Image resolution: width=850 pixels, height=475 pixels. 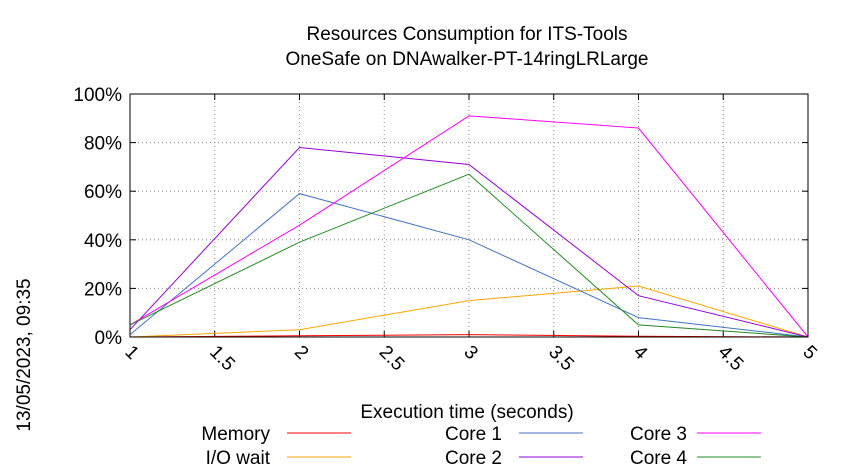 I want to click on chart-title-line1: Resources Consumption for ITS-Tools, so click(x=466, y=34).